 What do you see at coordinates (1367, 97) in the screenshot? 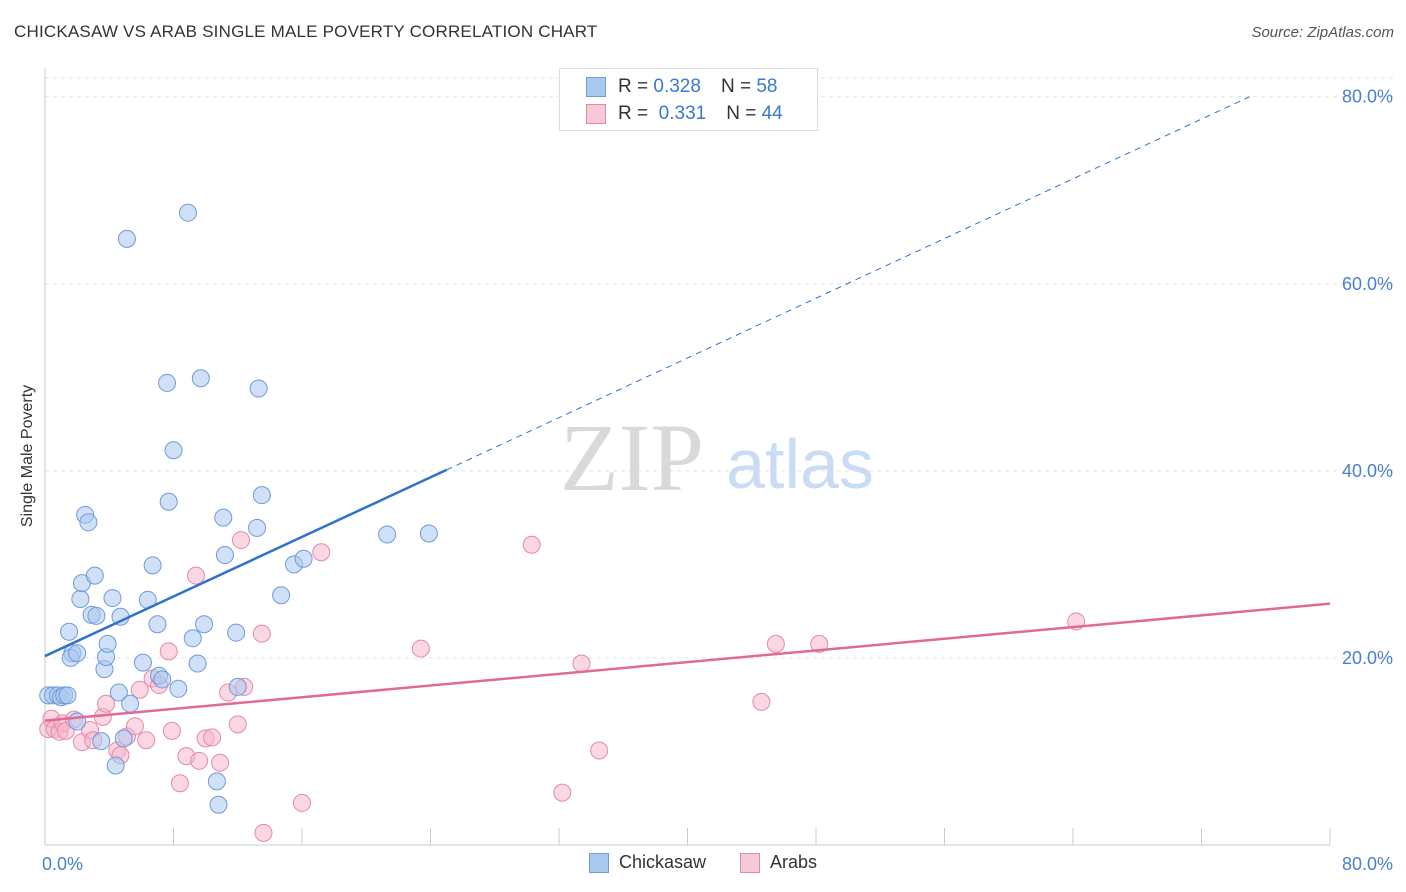
I see `y-tick-label: 80.0%` at bounding box center [1367, 97].